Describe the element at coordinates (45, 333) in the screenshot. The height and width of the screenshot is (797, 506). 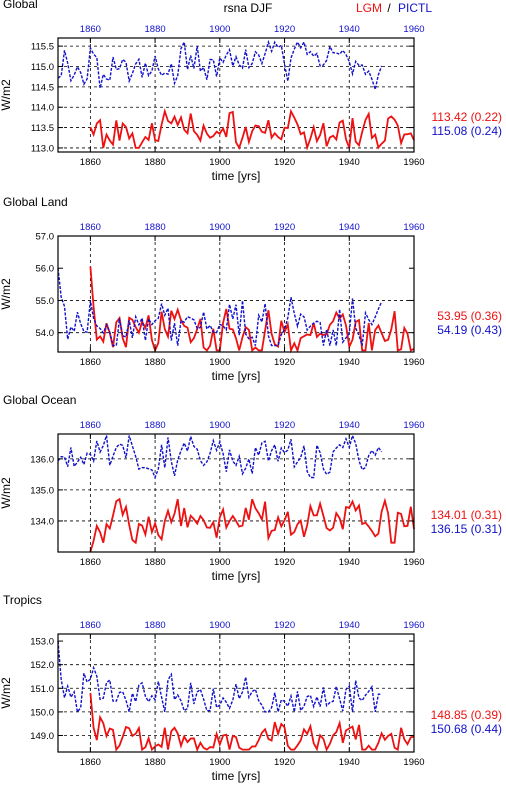
I see `y-tick-label: 54.0` at that location.